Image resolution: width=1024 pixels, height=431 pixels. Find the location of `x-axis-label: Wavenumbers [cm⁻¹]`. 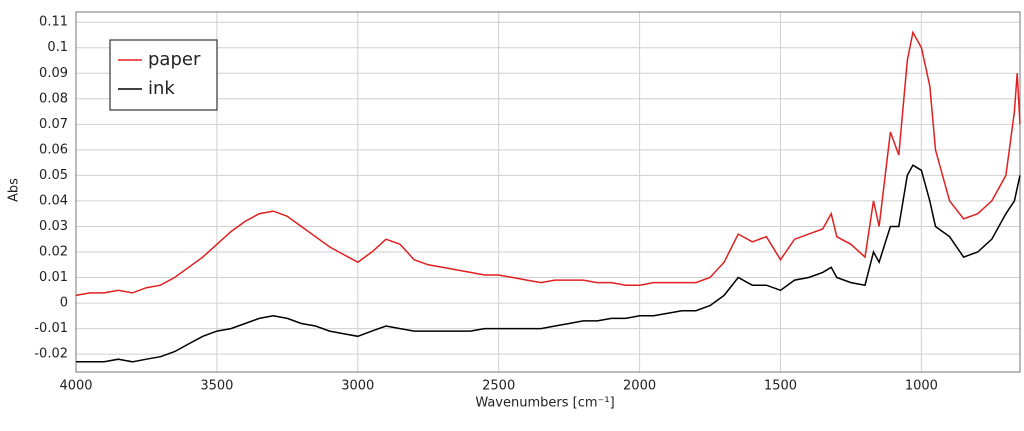

x-axis-label: Wavenumbers [cm⁻¹] is located at coordinates (544, 403).